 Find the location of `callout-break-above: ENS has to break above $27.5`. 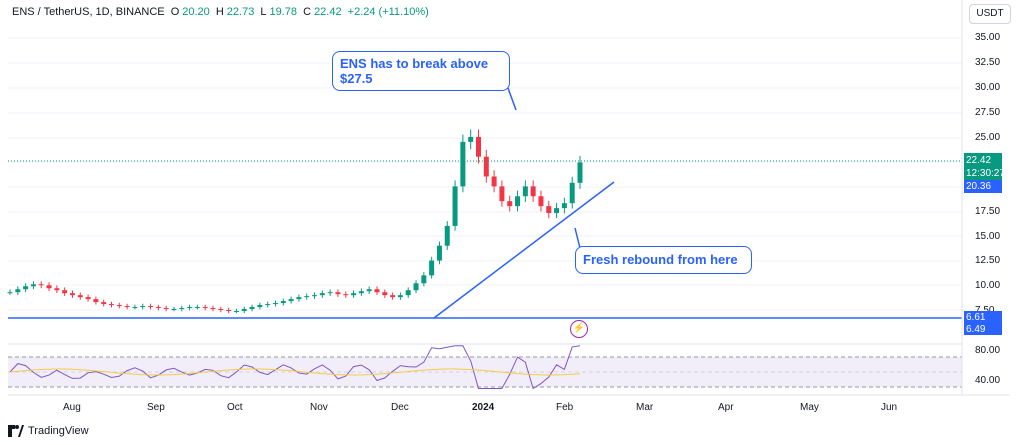

callout-break-above: ENS has to break above $27.5 is located at coordinates (421, 71).